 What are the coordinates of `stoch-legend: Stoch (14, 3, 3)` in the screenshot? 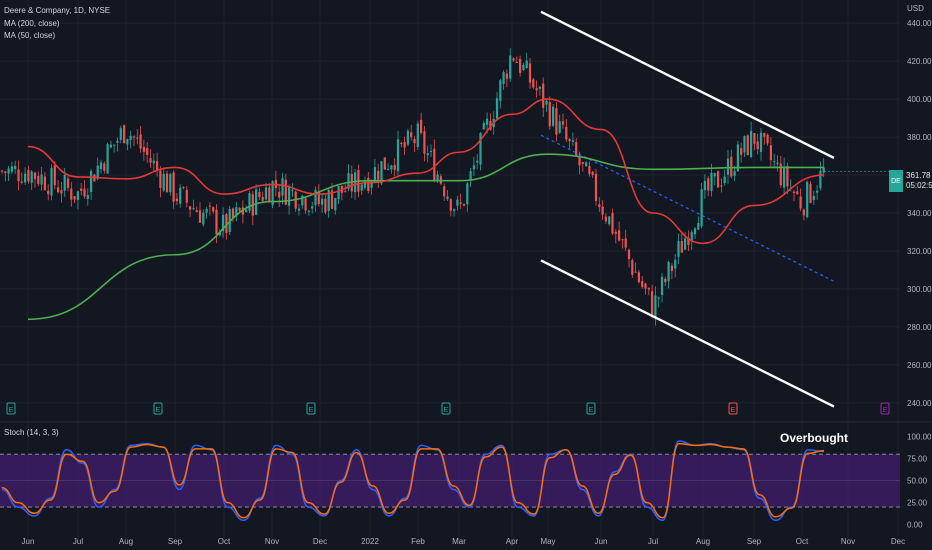 It's located at (31, 432).